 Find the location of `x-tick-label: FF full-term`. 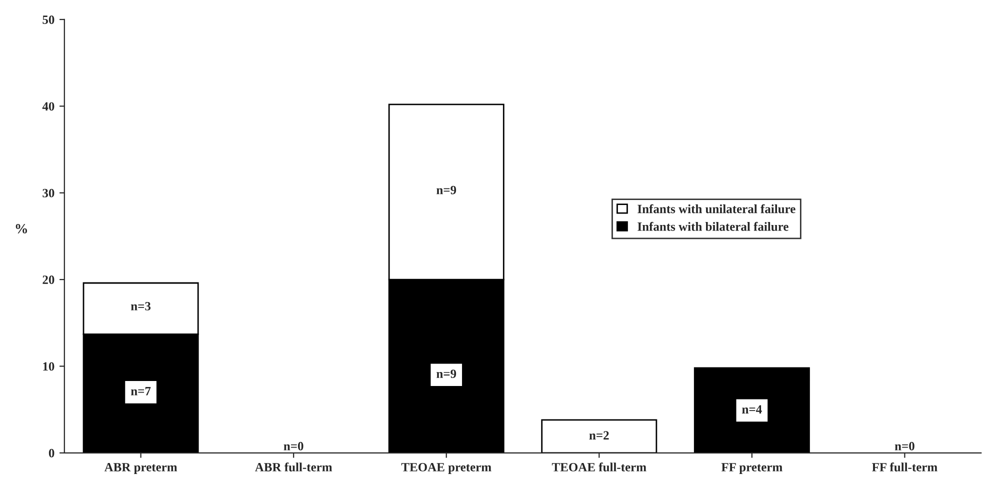

x-tick-label: FF full-term is located at coordinates (905, 467).